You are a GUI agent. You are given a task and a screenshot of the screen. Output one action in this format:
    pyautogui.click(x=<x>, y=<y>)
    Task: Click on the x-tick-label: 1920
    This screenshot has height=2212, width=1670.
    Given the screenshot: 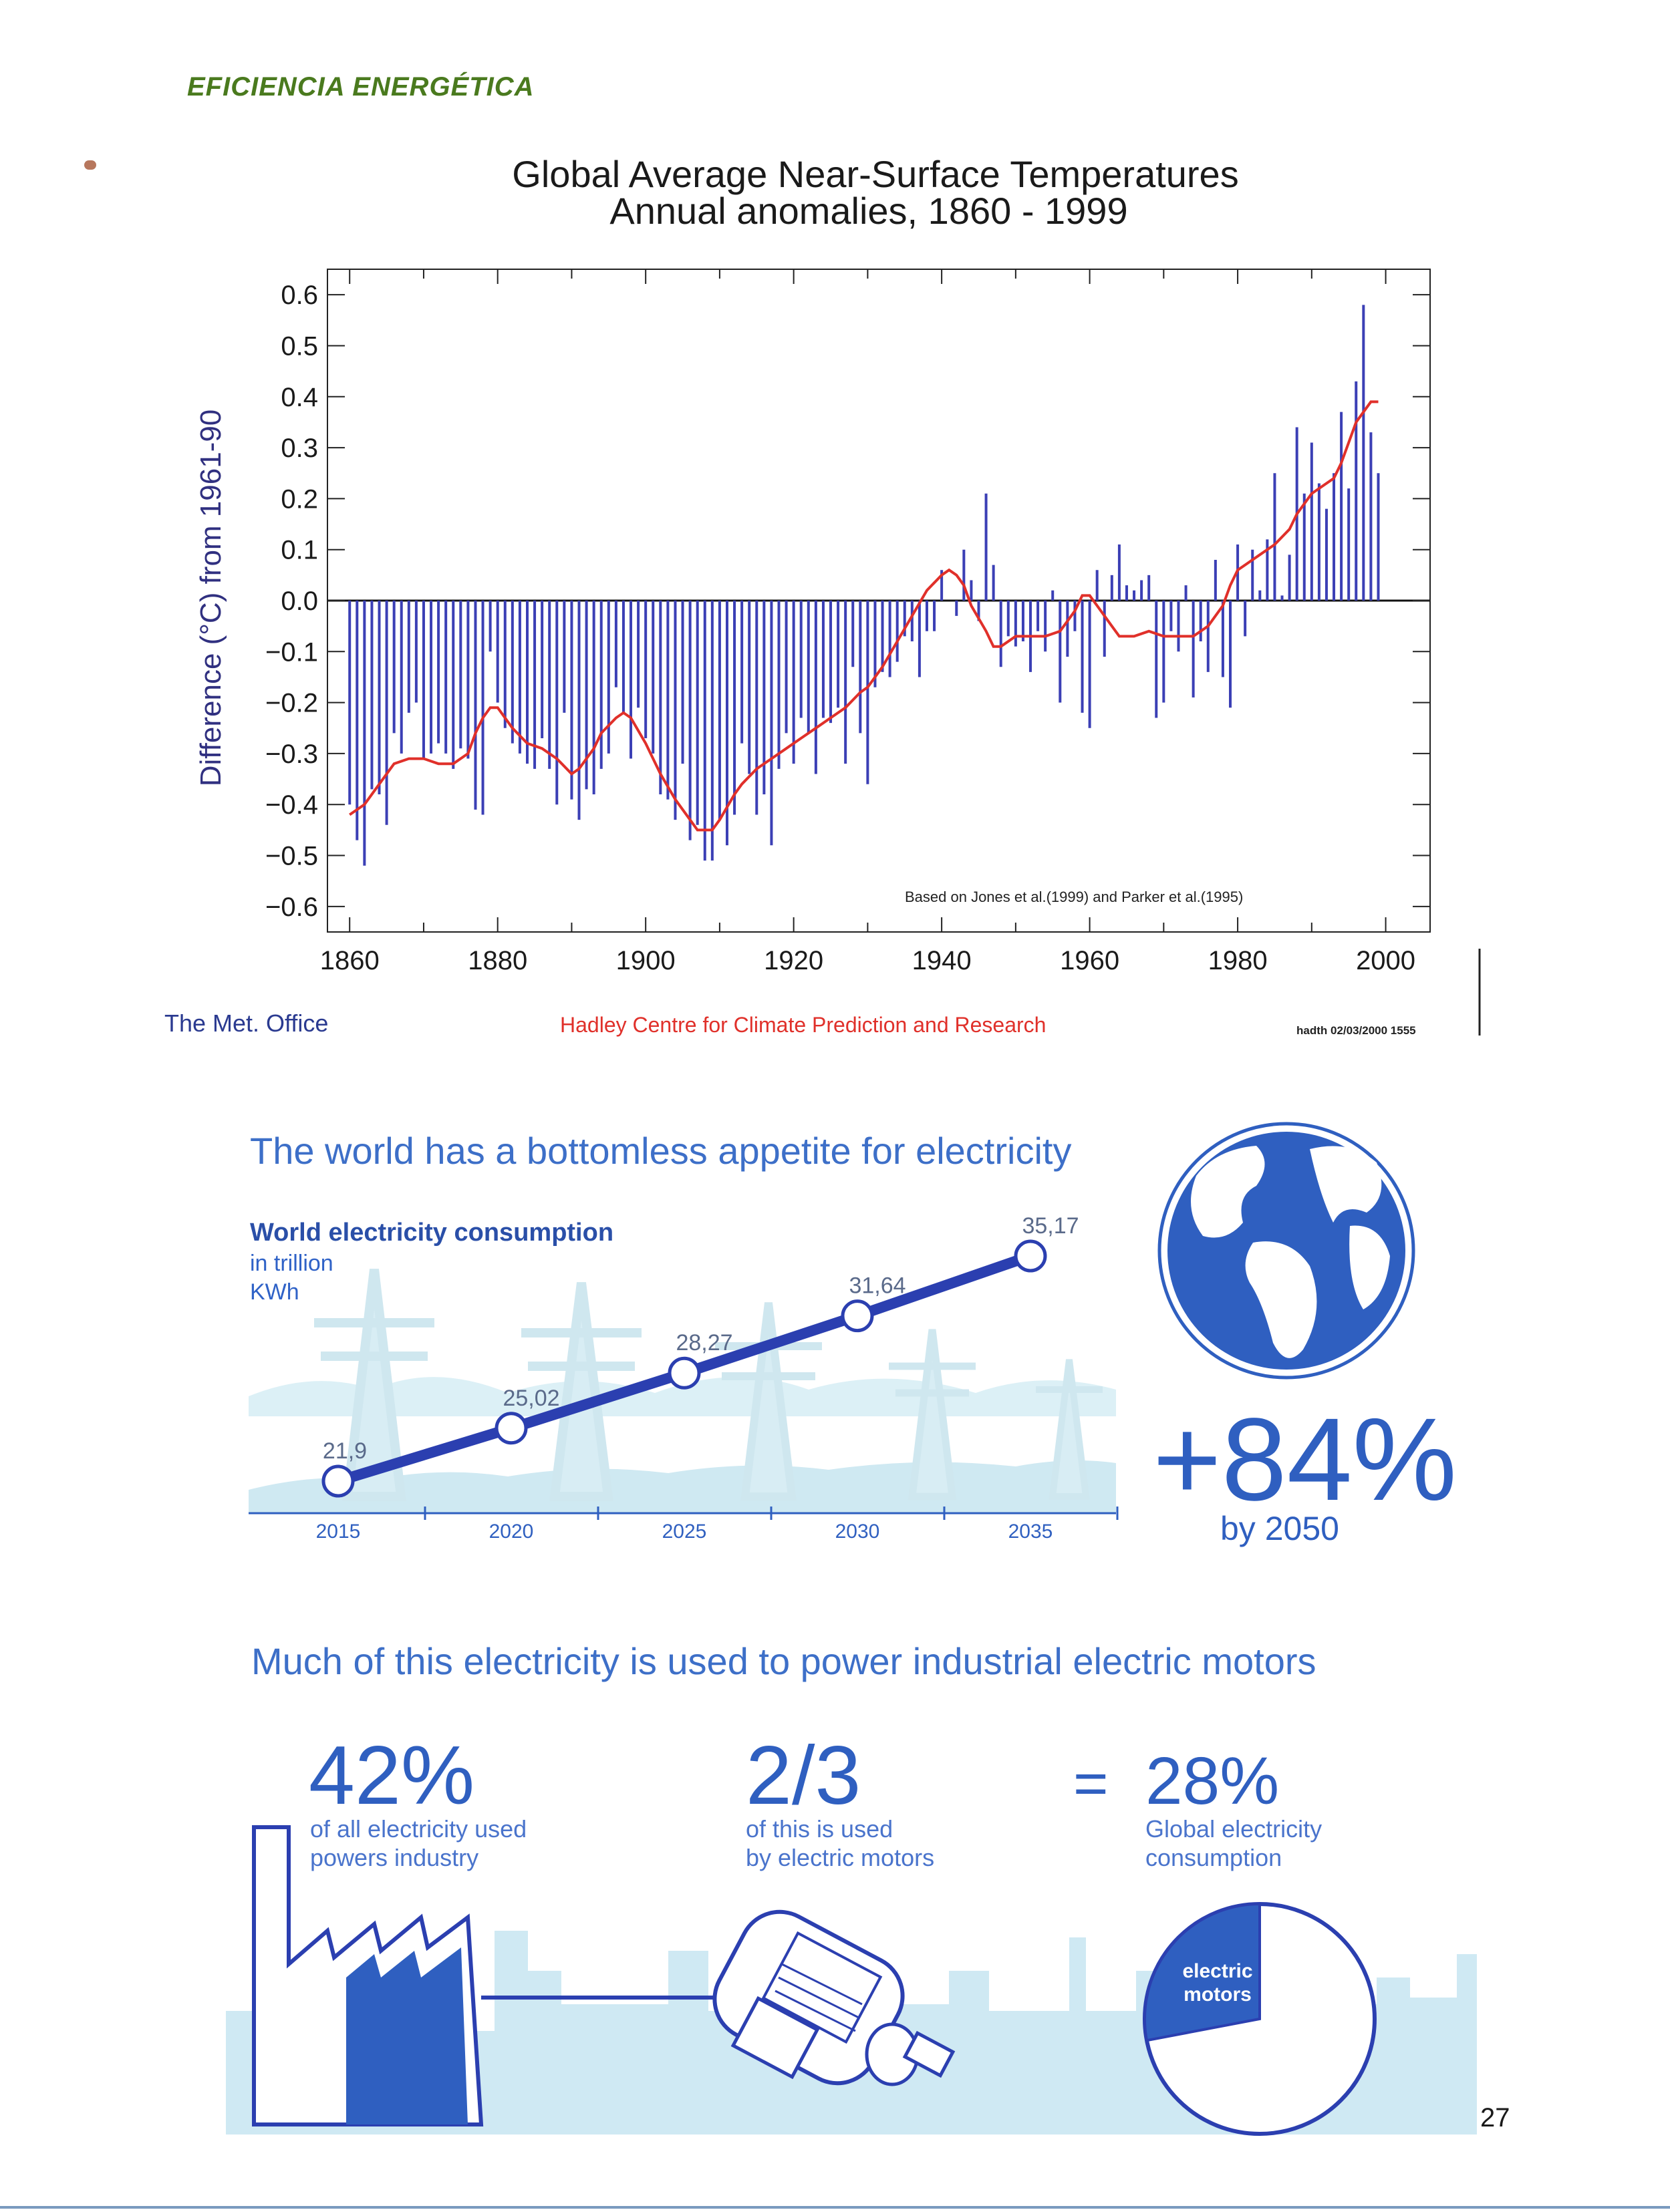 What is the action you would take?
    pyautogui.click(x=793, y=961)
    